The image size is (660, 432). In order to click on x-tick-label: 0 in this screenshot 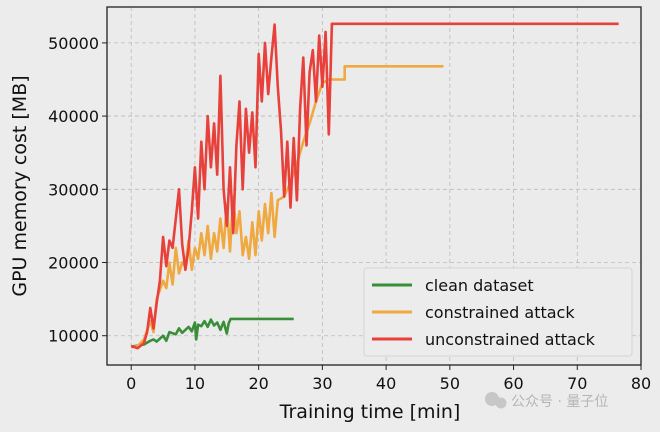, I will do `click(131, 383)`.